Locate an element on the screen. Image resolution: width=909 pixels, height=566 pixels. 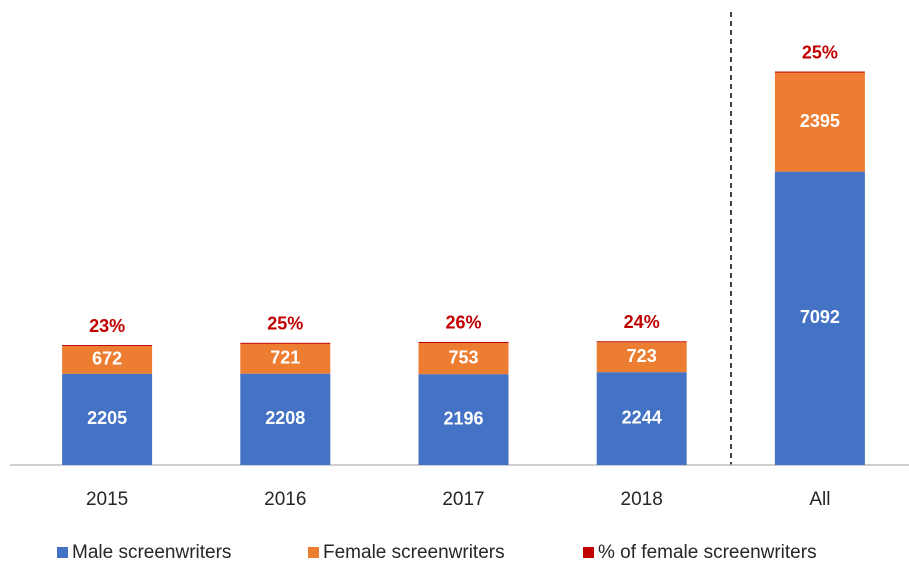
value-label: 672 is located at coordinates (107, 359).